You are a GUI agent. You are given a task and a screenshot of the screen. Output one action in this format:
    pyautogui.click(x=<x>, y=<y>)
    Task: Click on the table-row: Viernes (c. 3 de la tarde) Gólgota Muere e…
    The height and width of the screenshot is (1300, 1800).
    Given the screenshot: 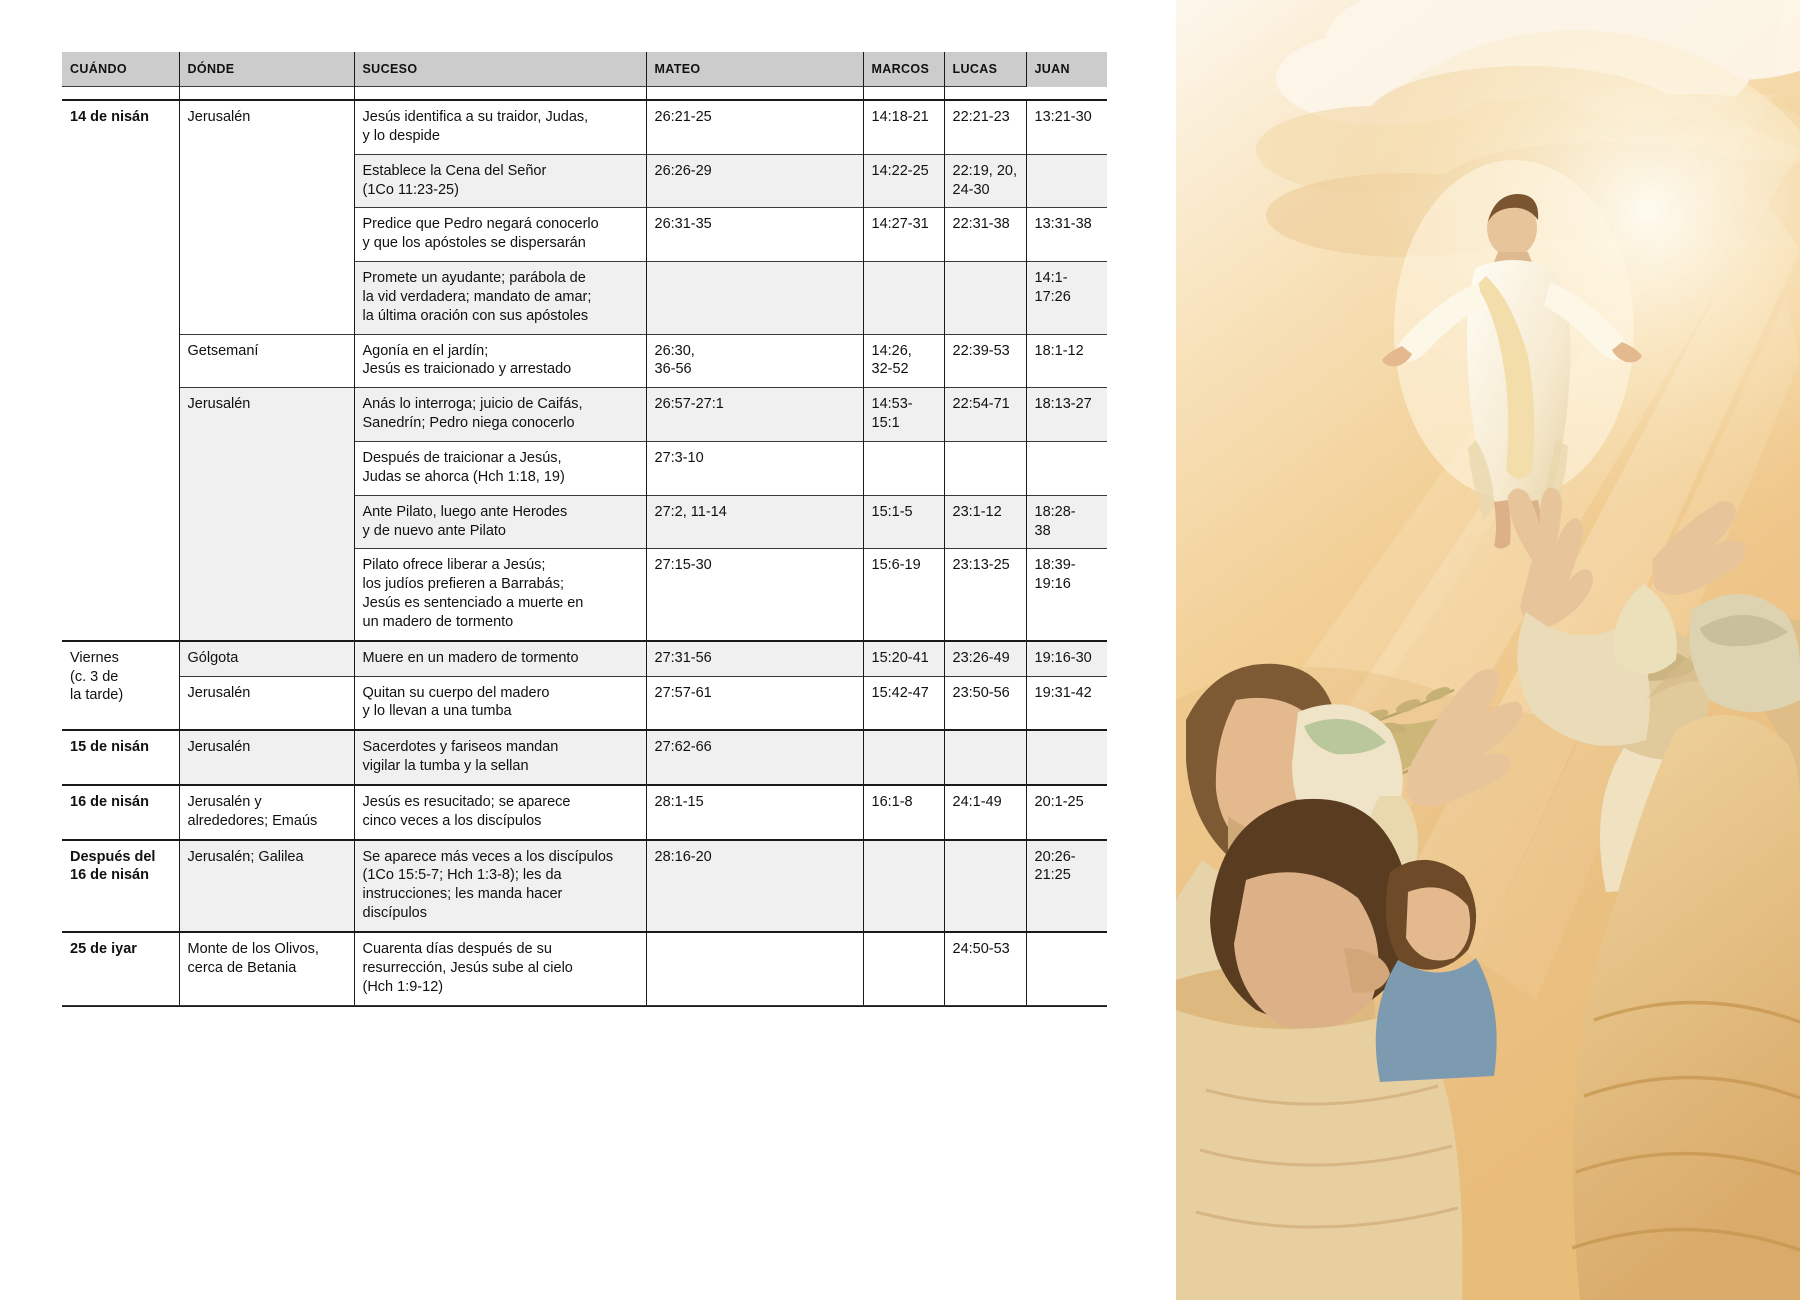 What is the action you would take?
    pyautogui.click(x=584, y=685)
    